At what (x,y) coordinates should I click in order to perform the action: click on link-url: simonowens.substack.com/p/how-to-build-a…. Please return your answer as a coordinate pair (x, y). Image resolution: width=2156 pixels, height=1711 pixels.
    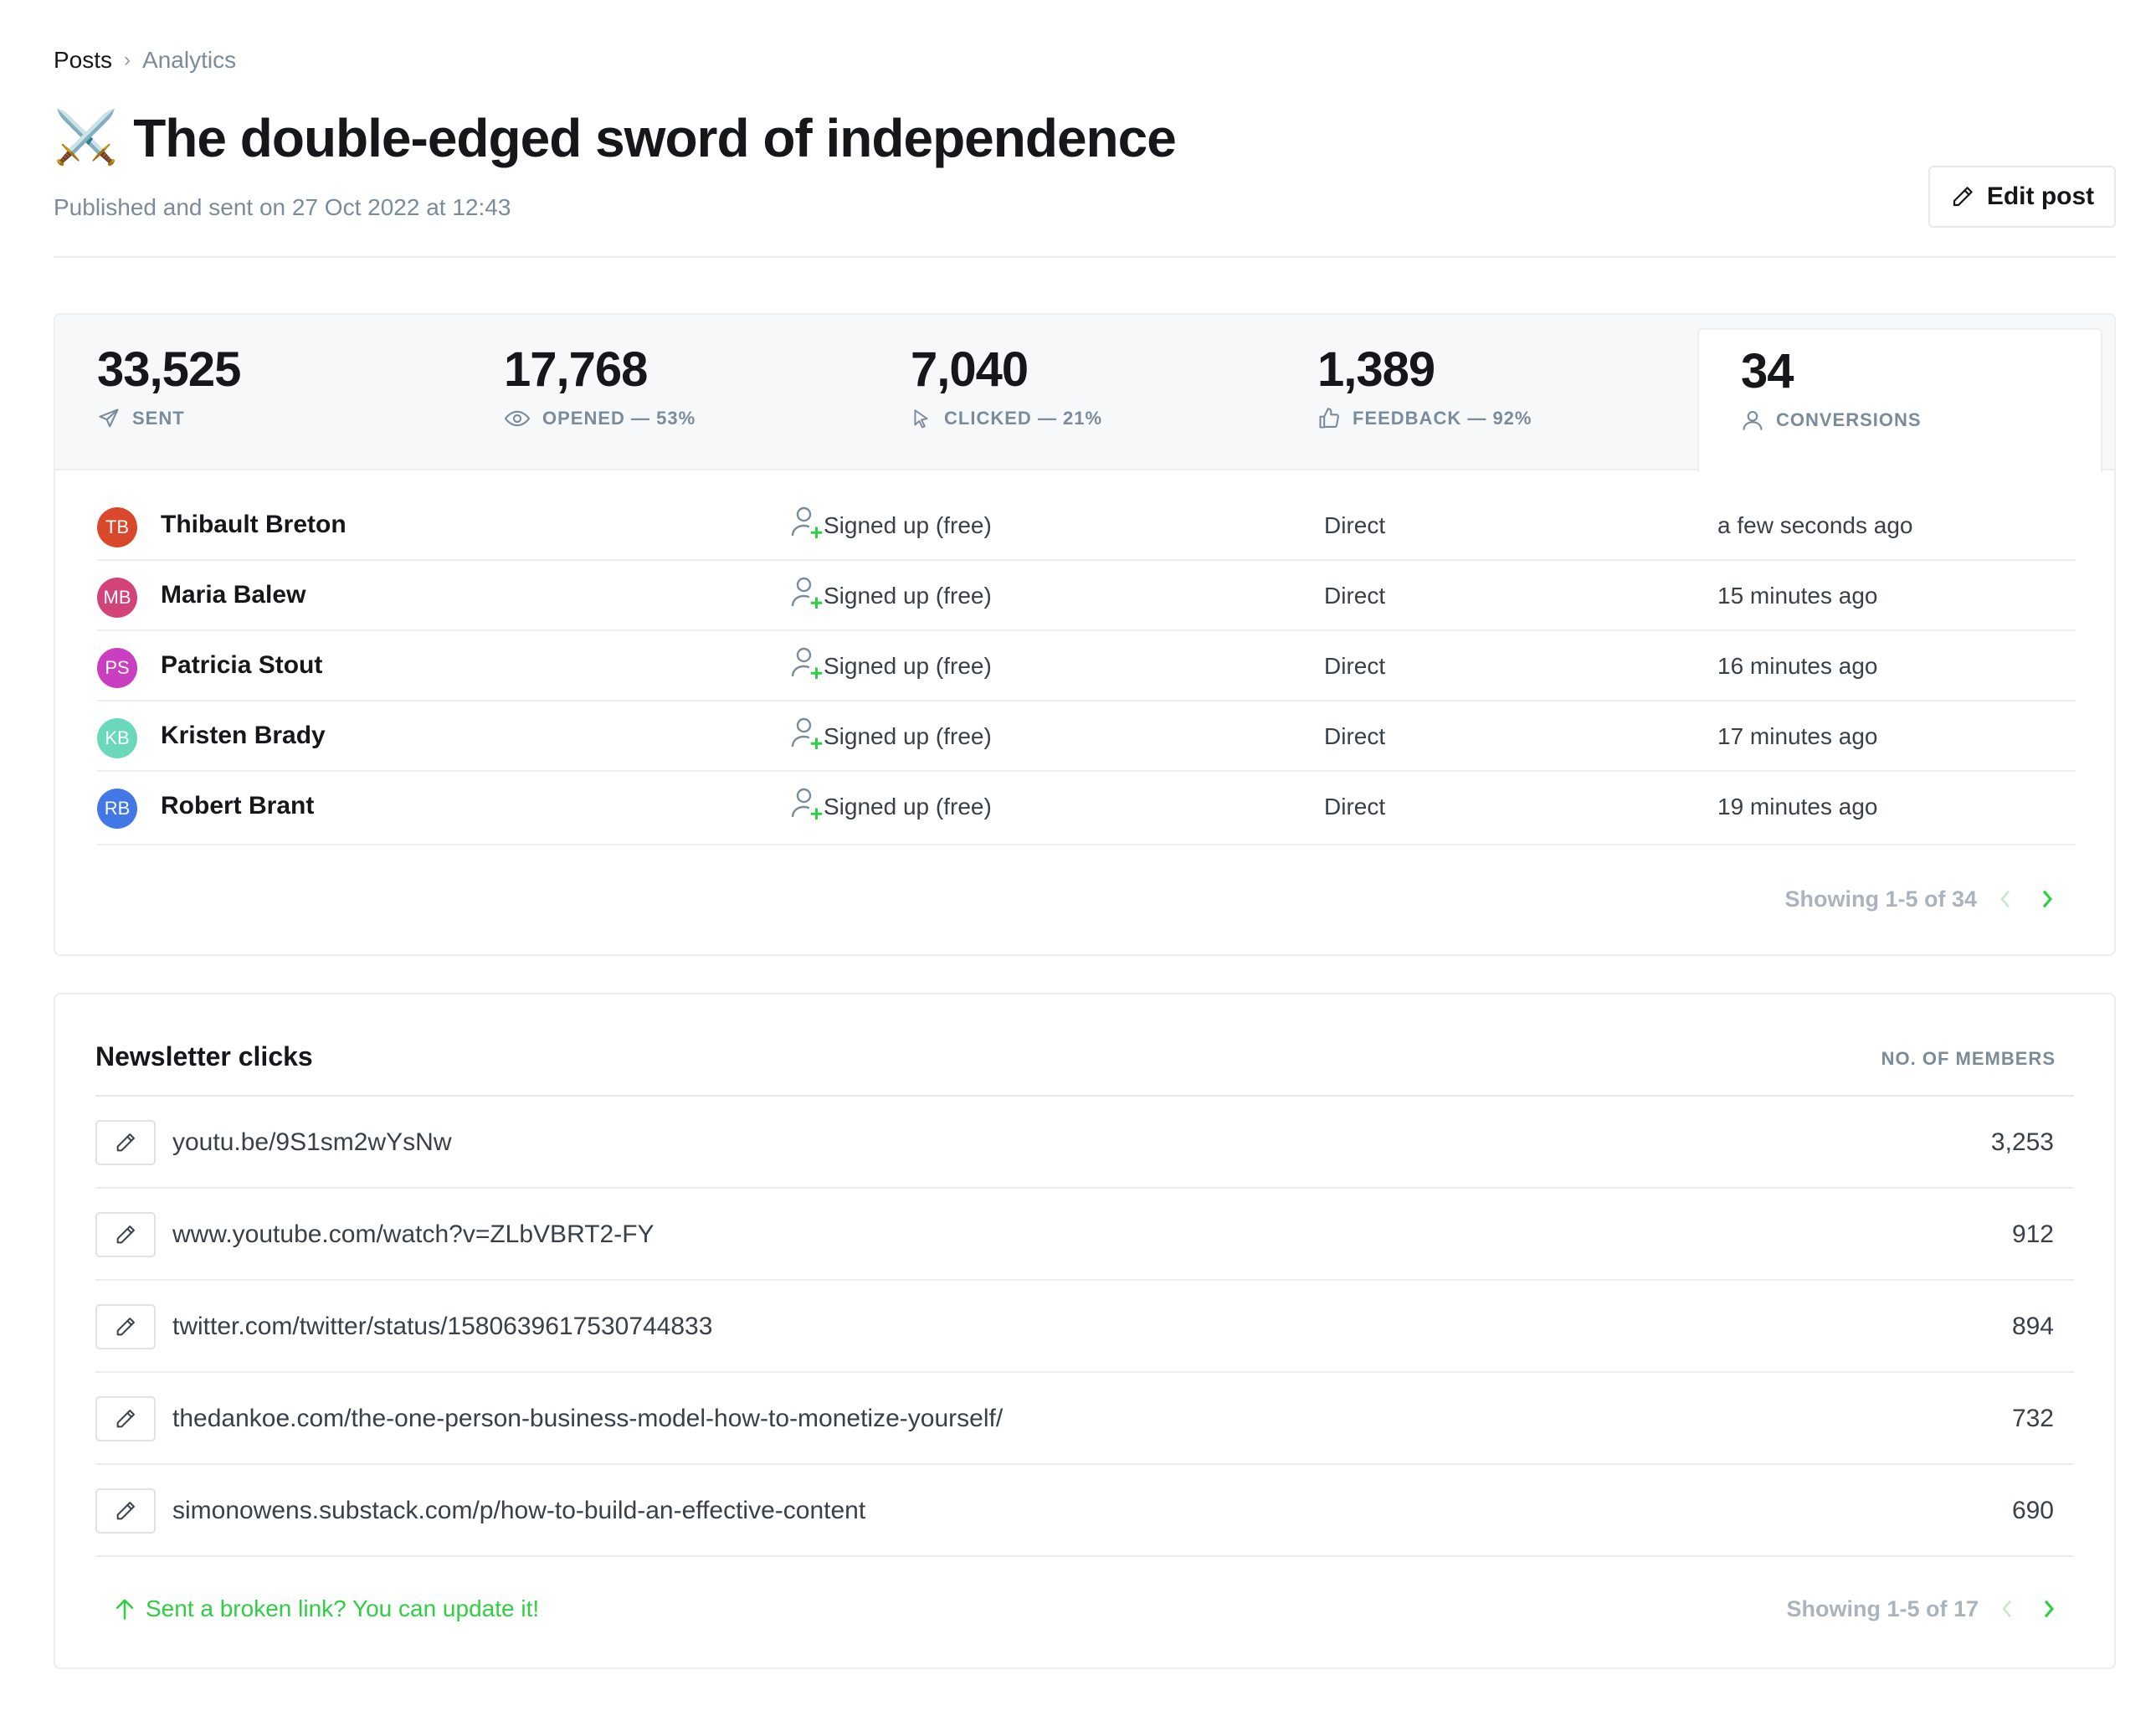
    Looking at the image, I should click on (519, 1510).